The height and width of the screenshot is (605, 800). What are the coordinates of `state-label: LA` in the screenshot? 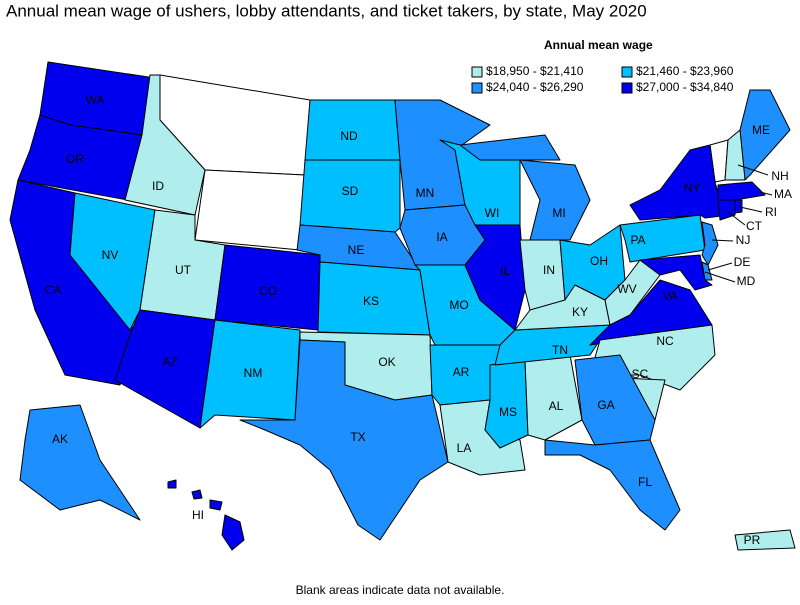 It's located at (464, 448).